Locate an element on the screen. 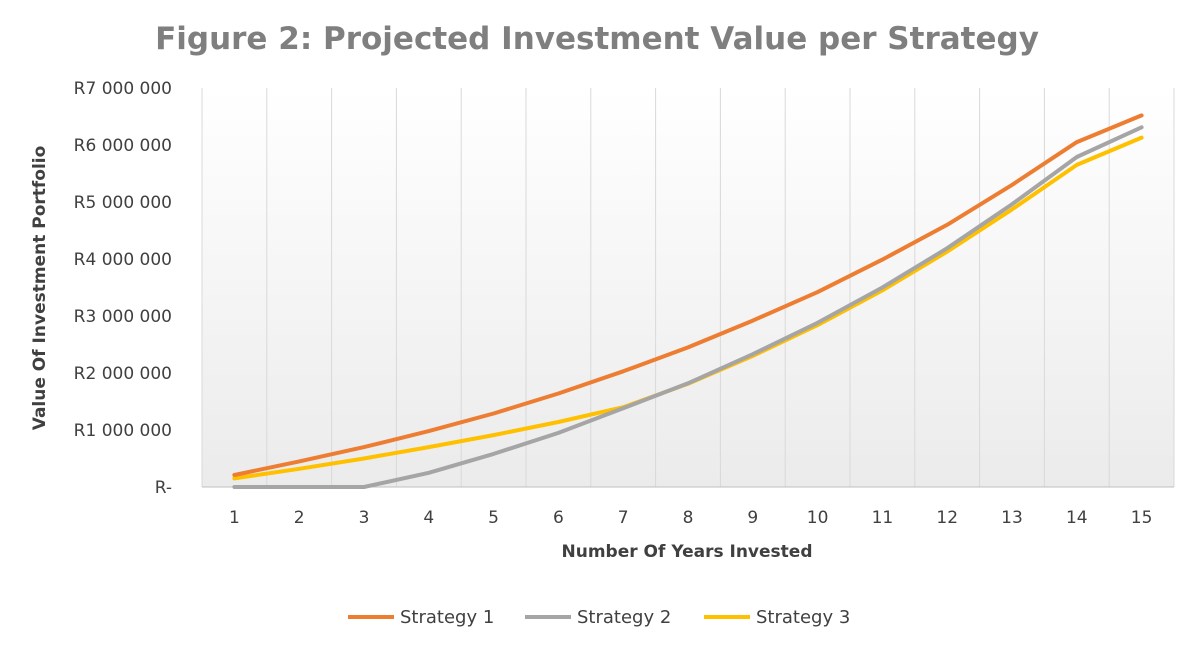  y-tick-label: R2 000 000 is located at coordinates (123, 374).